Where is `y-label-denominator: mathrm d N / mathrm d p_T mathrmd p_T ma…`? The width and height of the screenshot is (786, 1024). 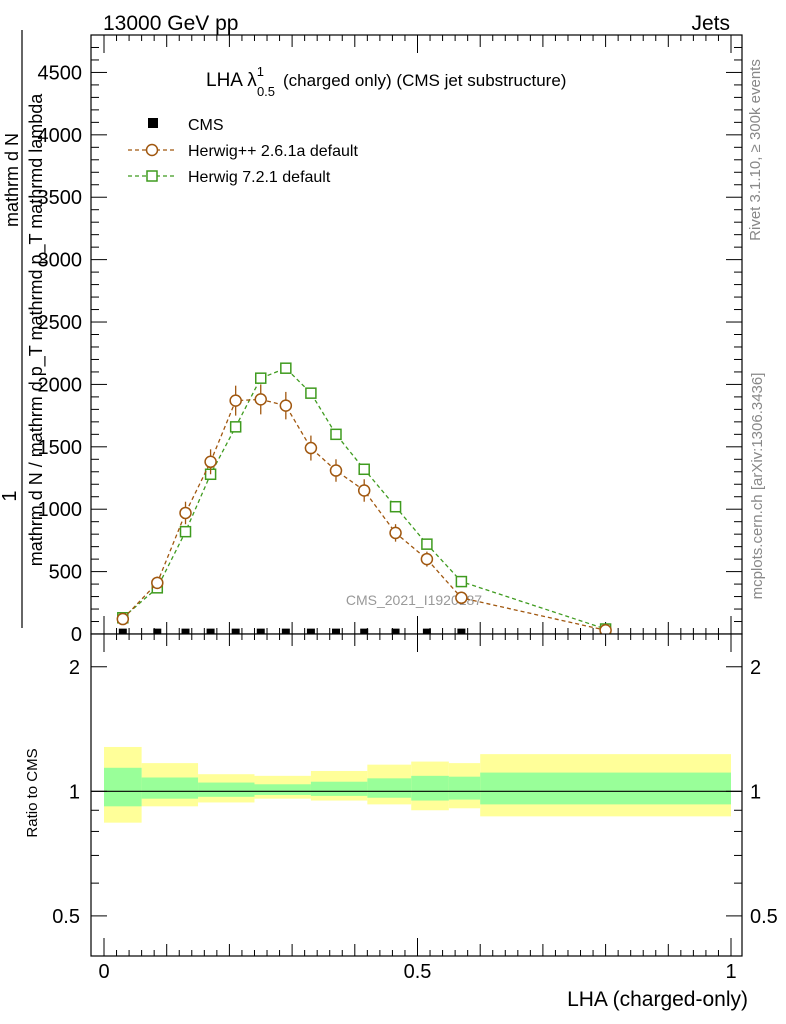 y-label-denominator: mathrm d N / mathrm d p_T mathrmd p_T ma… is located at coordinates (36, 329).